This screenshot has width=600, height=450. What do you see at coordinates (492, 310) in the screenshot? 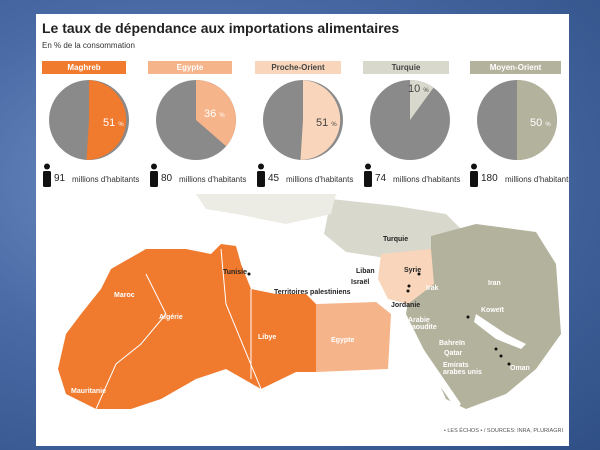
I see `label-koweit: Koweït` at bounding box center [492, 310].